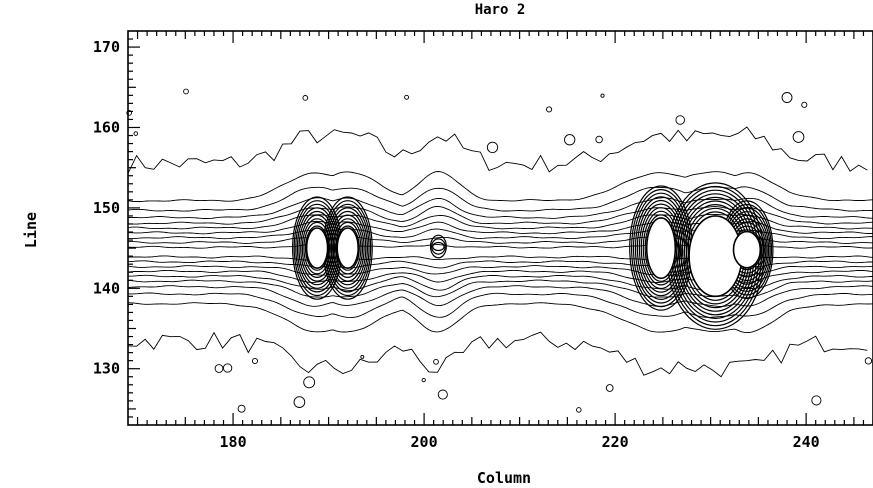 The width and height of the screenshot is (873, 488). Describe the element at coordinates (106, 127) in the screenshot. I see `y-tick-label: 160` at that location.